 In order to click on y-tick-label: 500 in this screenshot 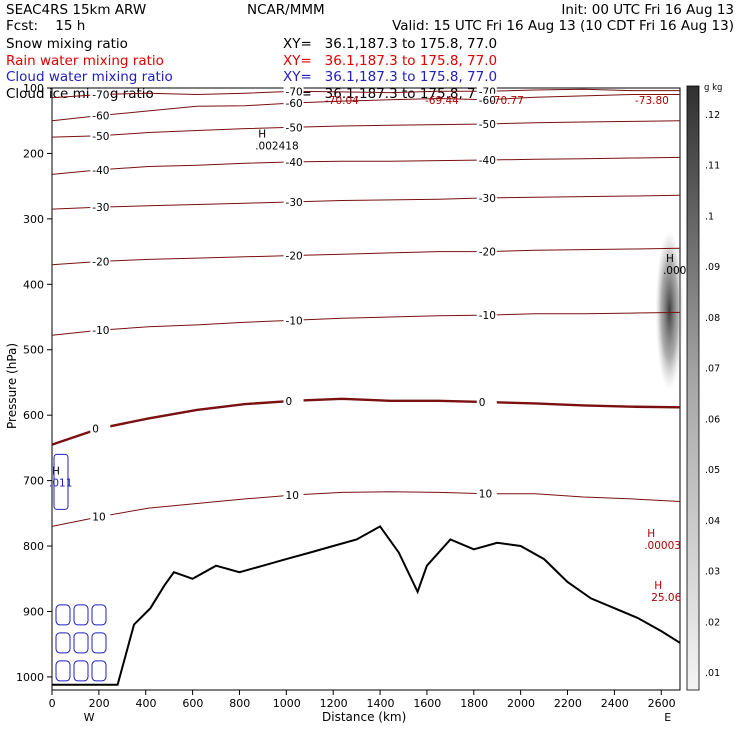, I will do `click(33, 350)`.